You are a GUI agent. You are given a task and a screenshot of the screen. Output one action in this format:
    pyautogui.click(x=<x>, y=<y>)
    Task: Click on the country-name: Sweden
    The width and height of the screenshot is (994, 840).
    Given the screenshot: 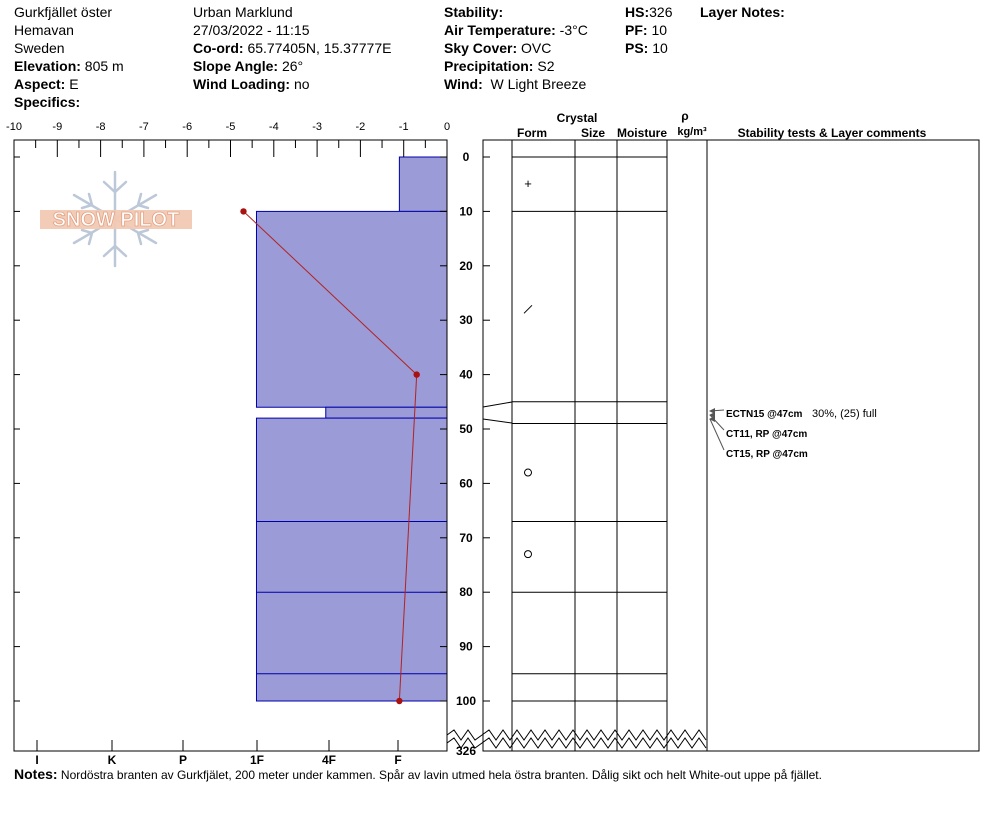 What is the action you would take?
    pyautogui.click(x=39, y=48)
    